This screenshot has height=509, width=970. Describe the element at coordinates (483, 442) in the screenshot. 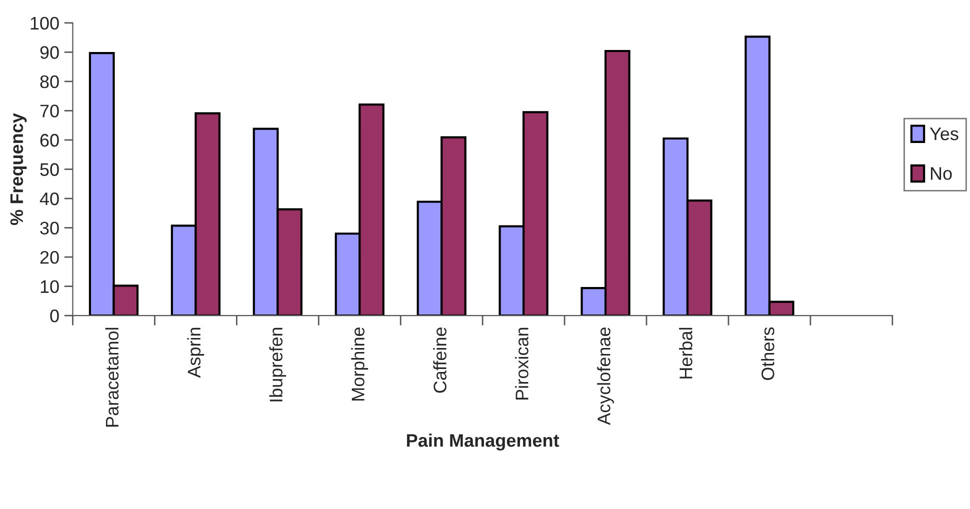

I see `x-axis-title: Pain Management` at that location.